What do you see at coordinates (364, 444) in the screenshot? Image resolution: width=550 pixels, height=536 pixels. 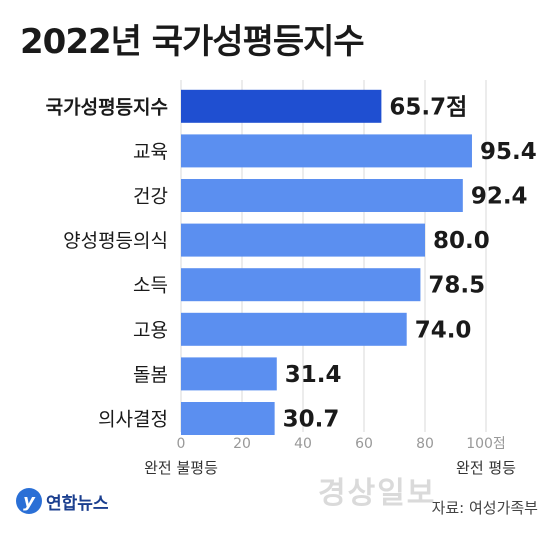 I see `tick-label: 60` at bounding box center [364, 444].